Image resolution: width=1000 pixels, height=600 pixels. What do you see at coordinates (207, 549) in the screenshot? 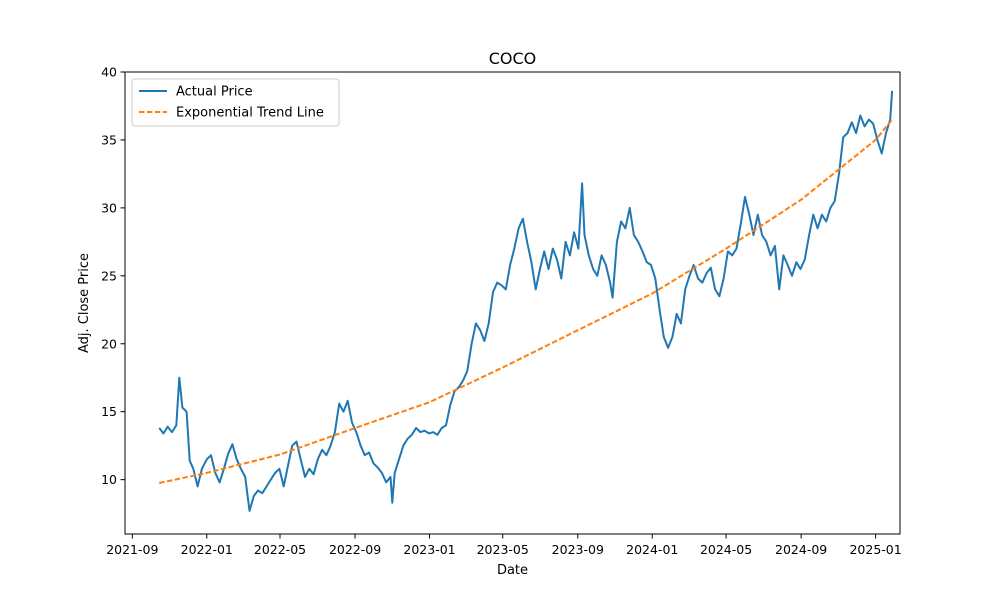
I see `x-tick-label: 2022-01` at bounding box center [207, 549].